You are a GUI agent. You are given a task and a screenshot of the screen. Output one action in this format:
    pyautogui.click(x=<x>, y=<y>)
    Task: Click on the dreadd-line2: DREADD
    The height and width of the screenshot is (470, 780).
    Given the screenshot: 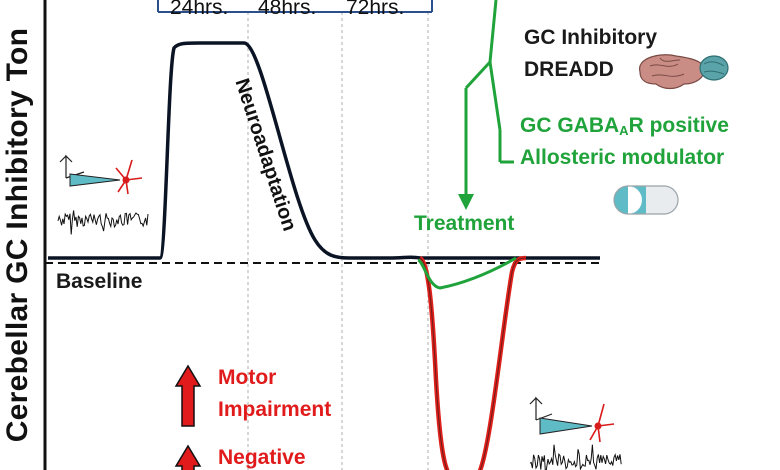 What is the action you would take?
    pyautogui.click(x=569, y=69)
    